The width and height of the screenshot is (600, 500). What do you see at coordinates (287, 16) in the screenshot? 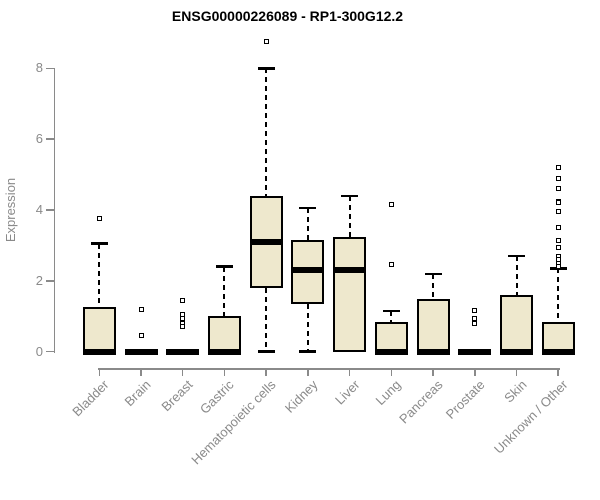
I see `chart-title: ENSG00000226089 - RP1-300G12.2` at bounding box center [287, 16].